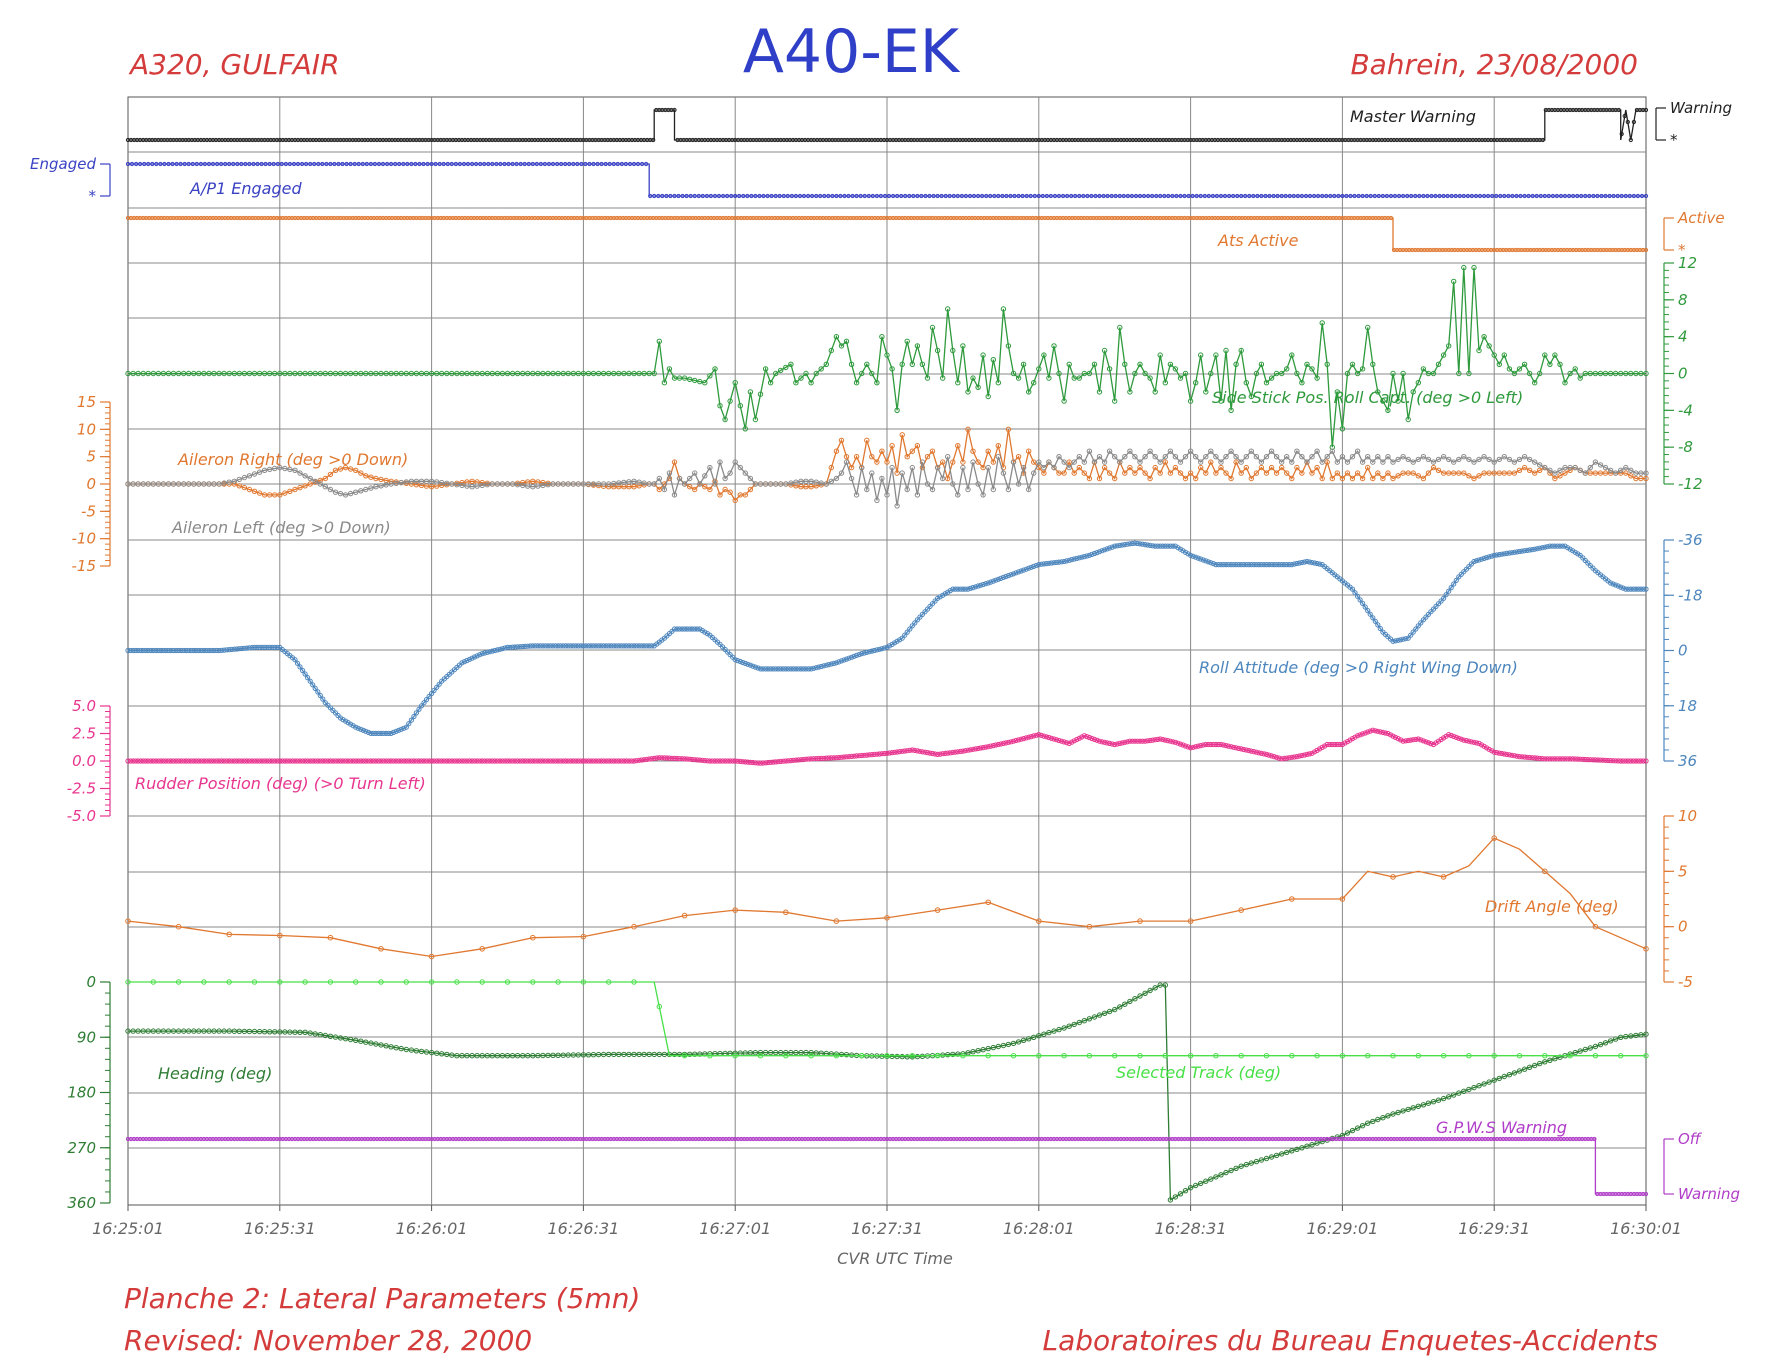 This screenshot has height=1368, width=1778. I want to click on axis-tick-label: 180, so click(81, 1093).